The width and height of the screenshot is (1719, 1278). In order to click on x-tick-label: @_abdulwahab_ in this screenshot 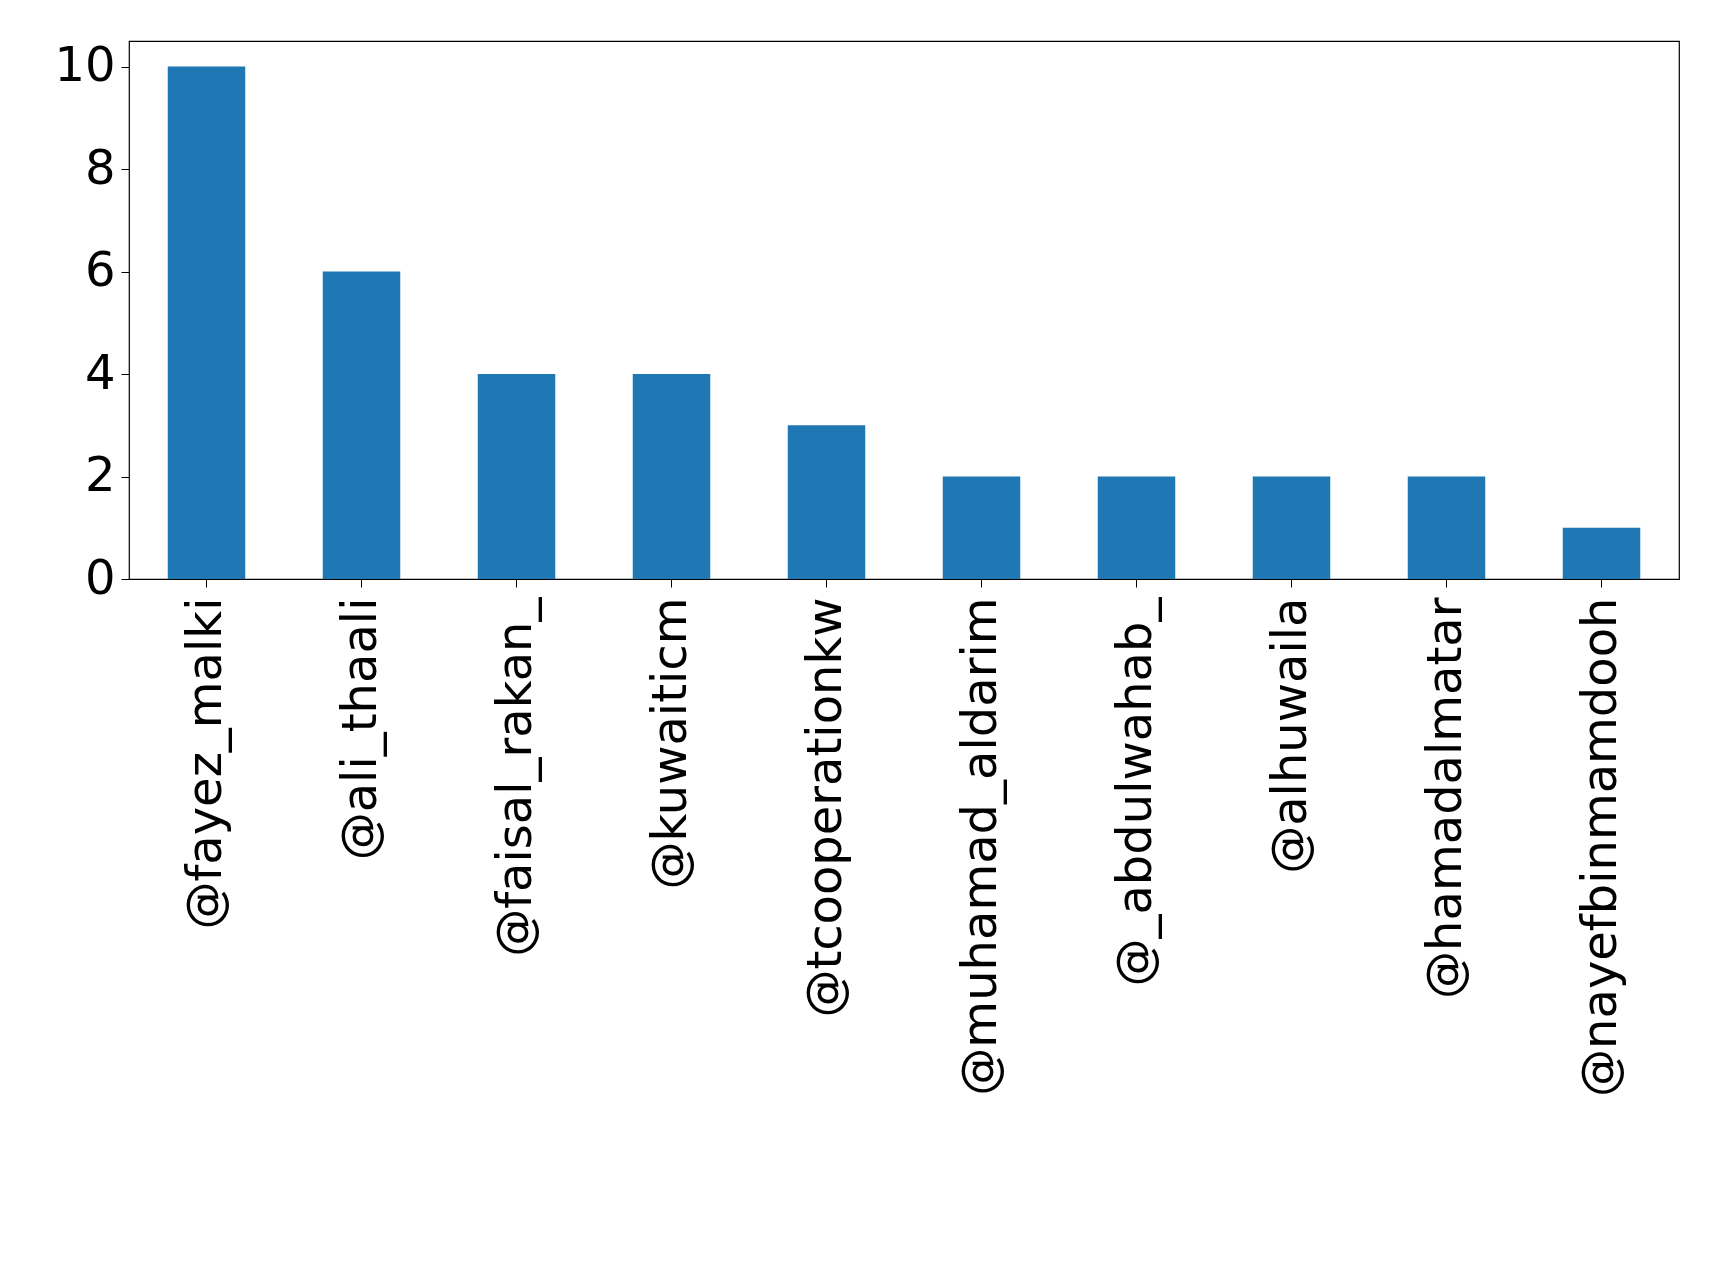, I will do `click(1133, 791)`.